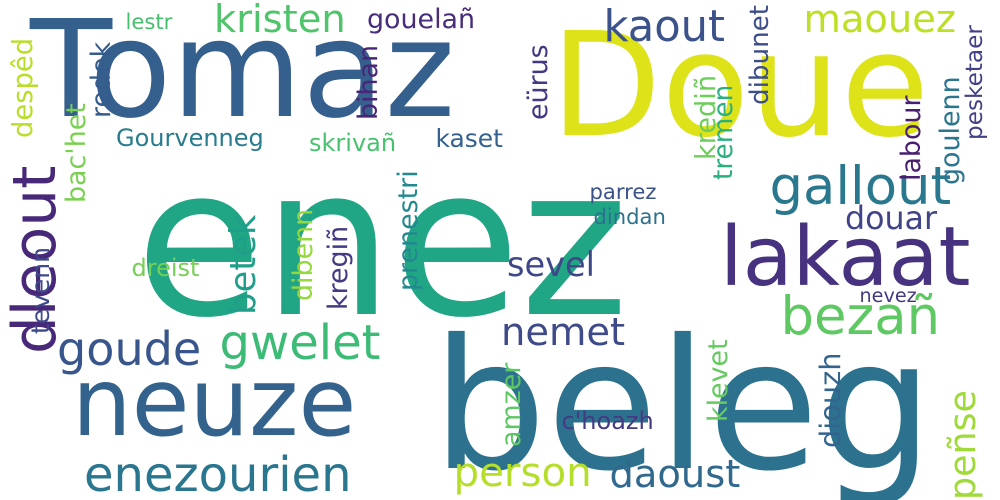 The image size is (1000, 500). What do you see at coordinates (563, 332) in the screenshot?
I see `word-nemet: nemet` at bounding box center [563, 332].